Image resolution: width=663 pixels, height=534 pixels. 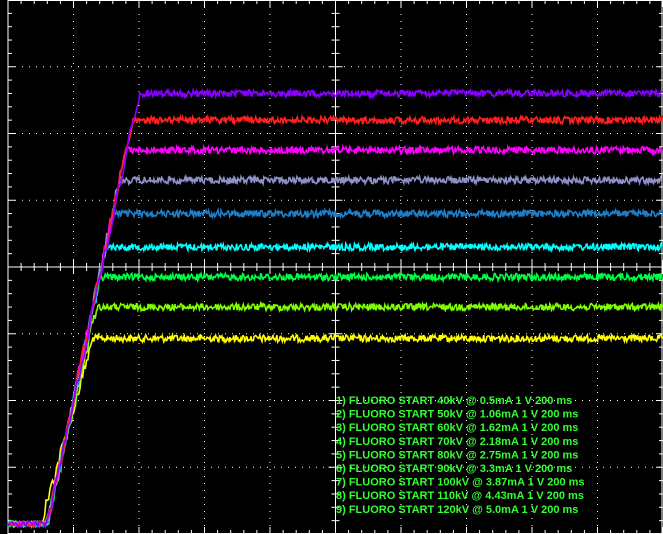 I want to click on legend-entry-6: 6) FLUORO START 90kV @ 3.3mA 1 V 200 ms, so click(x=454, y=469).